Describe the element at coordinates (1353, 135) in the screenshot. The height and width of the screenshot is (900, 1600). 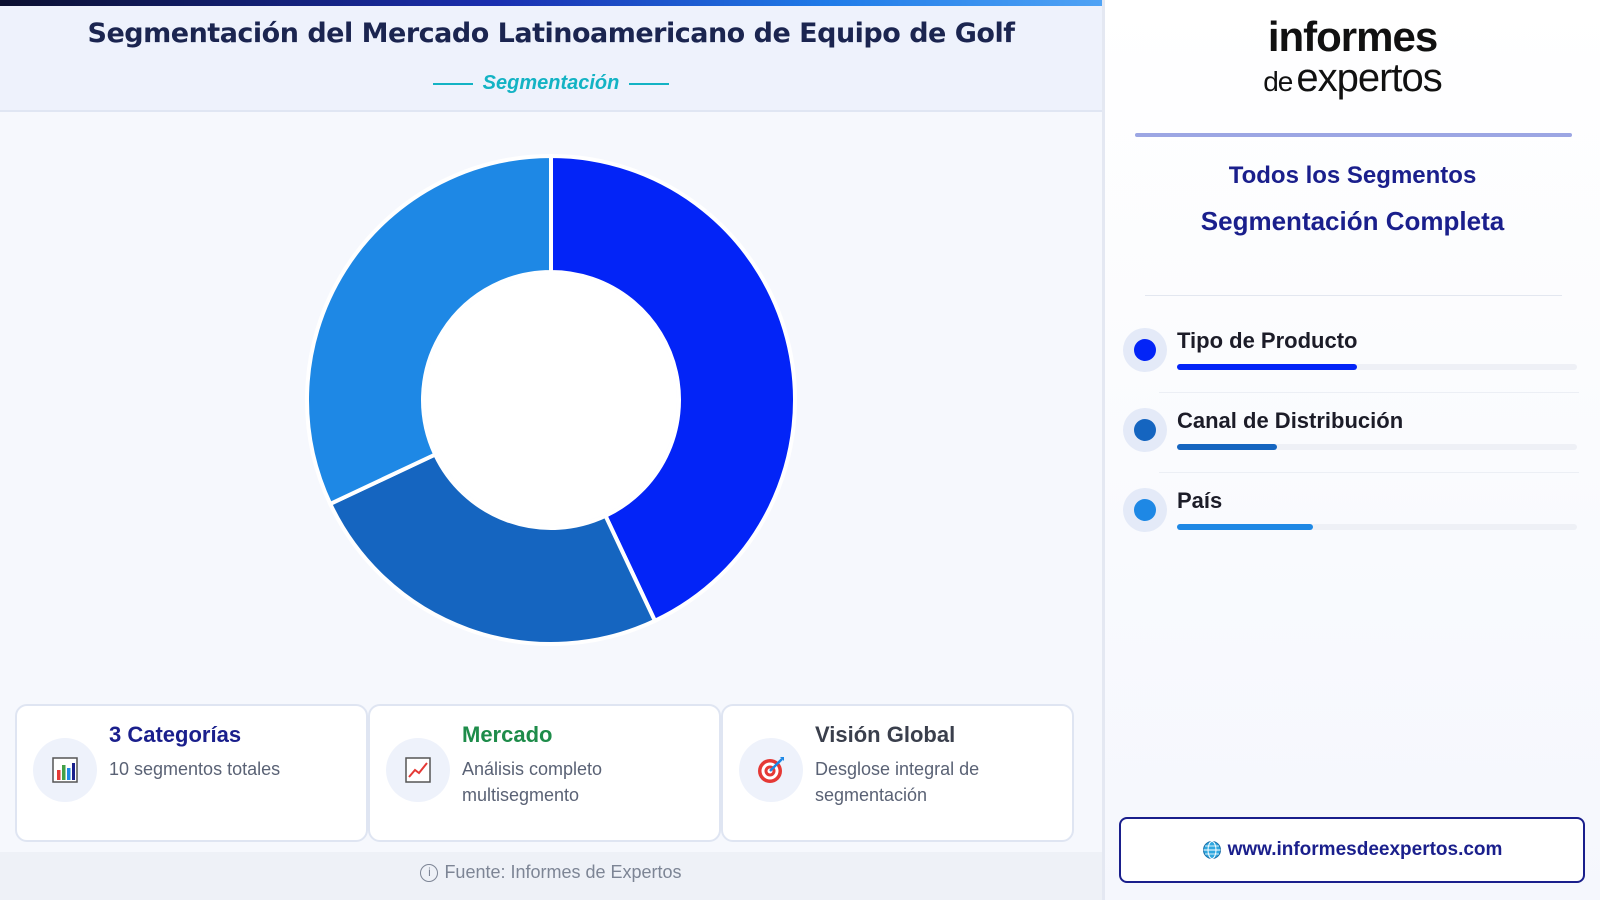
I see `sidebar-accent-line` at that location.